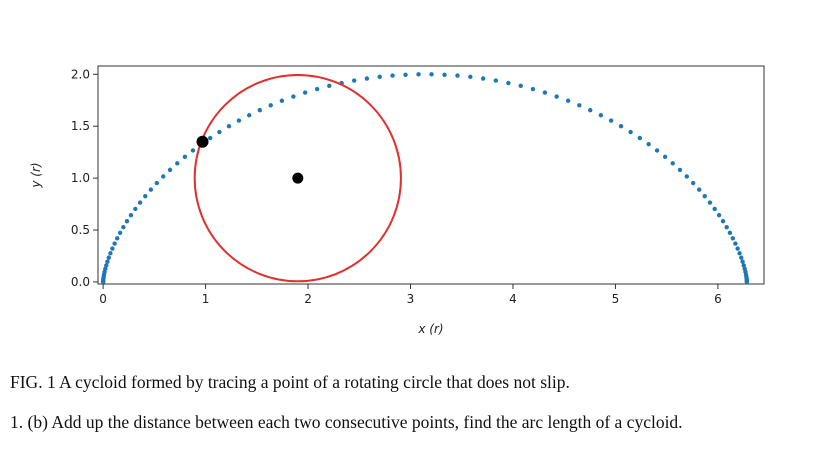 This screenshot has width=837, height=451. I want to click on x-axis-label: x (r), so click(430, 329).